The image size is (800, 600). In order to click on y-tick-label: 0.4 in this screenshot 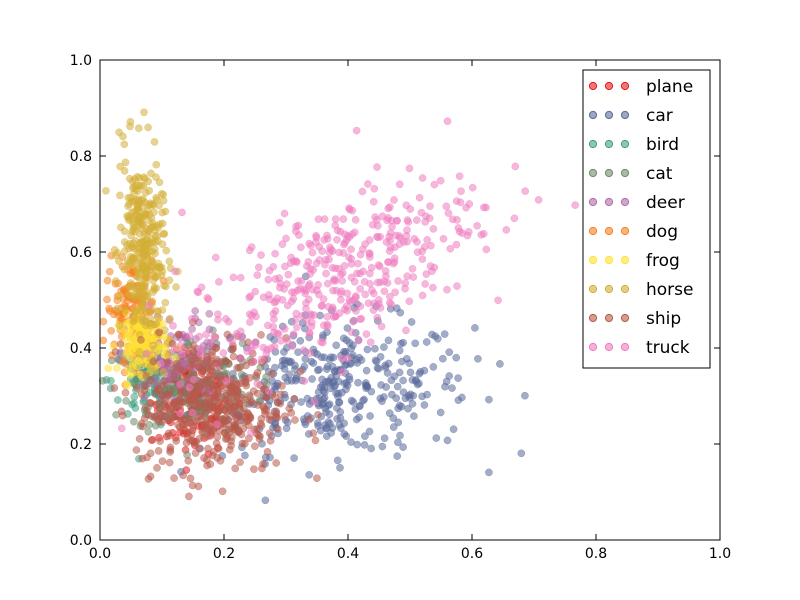, I will do `click(81, 349)`.